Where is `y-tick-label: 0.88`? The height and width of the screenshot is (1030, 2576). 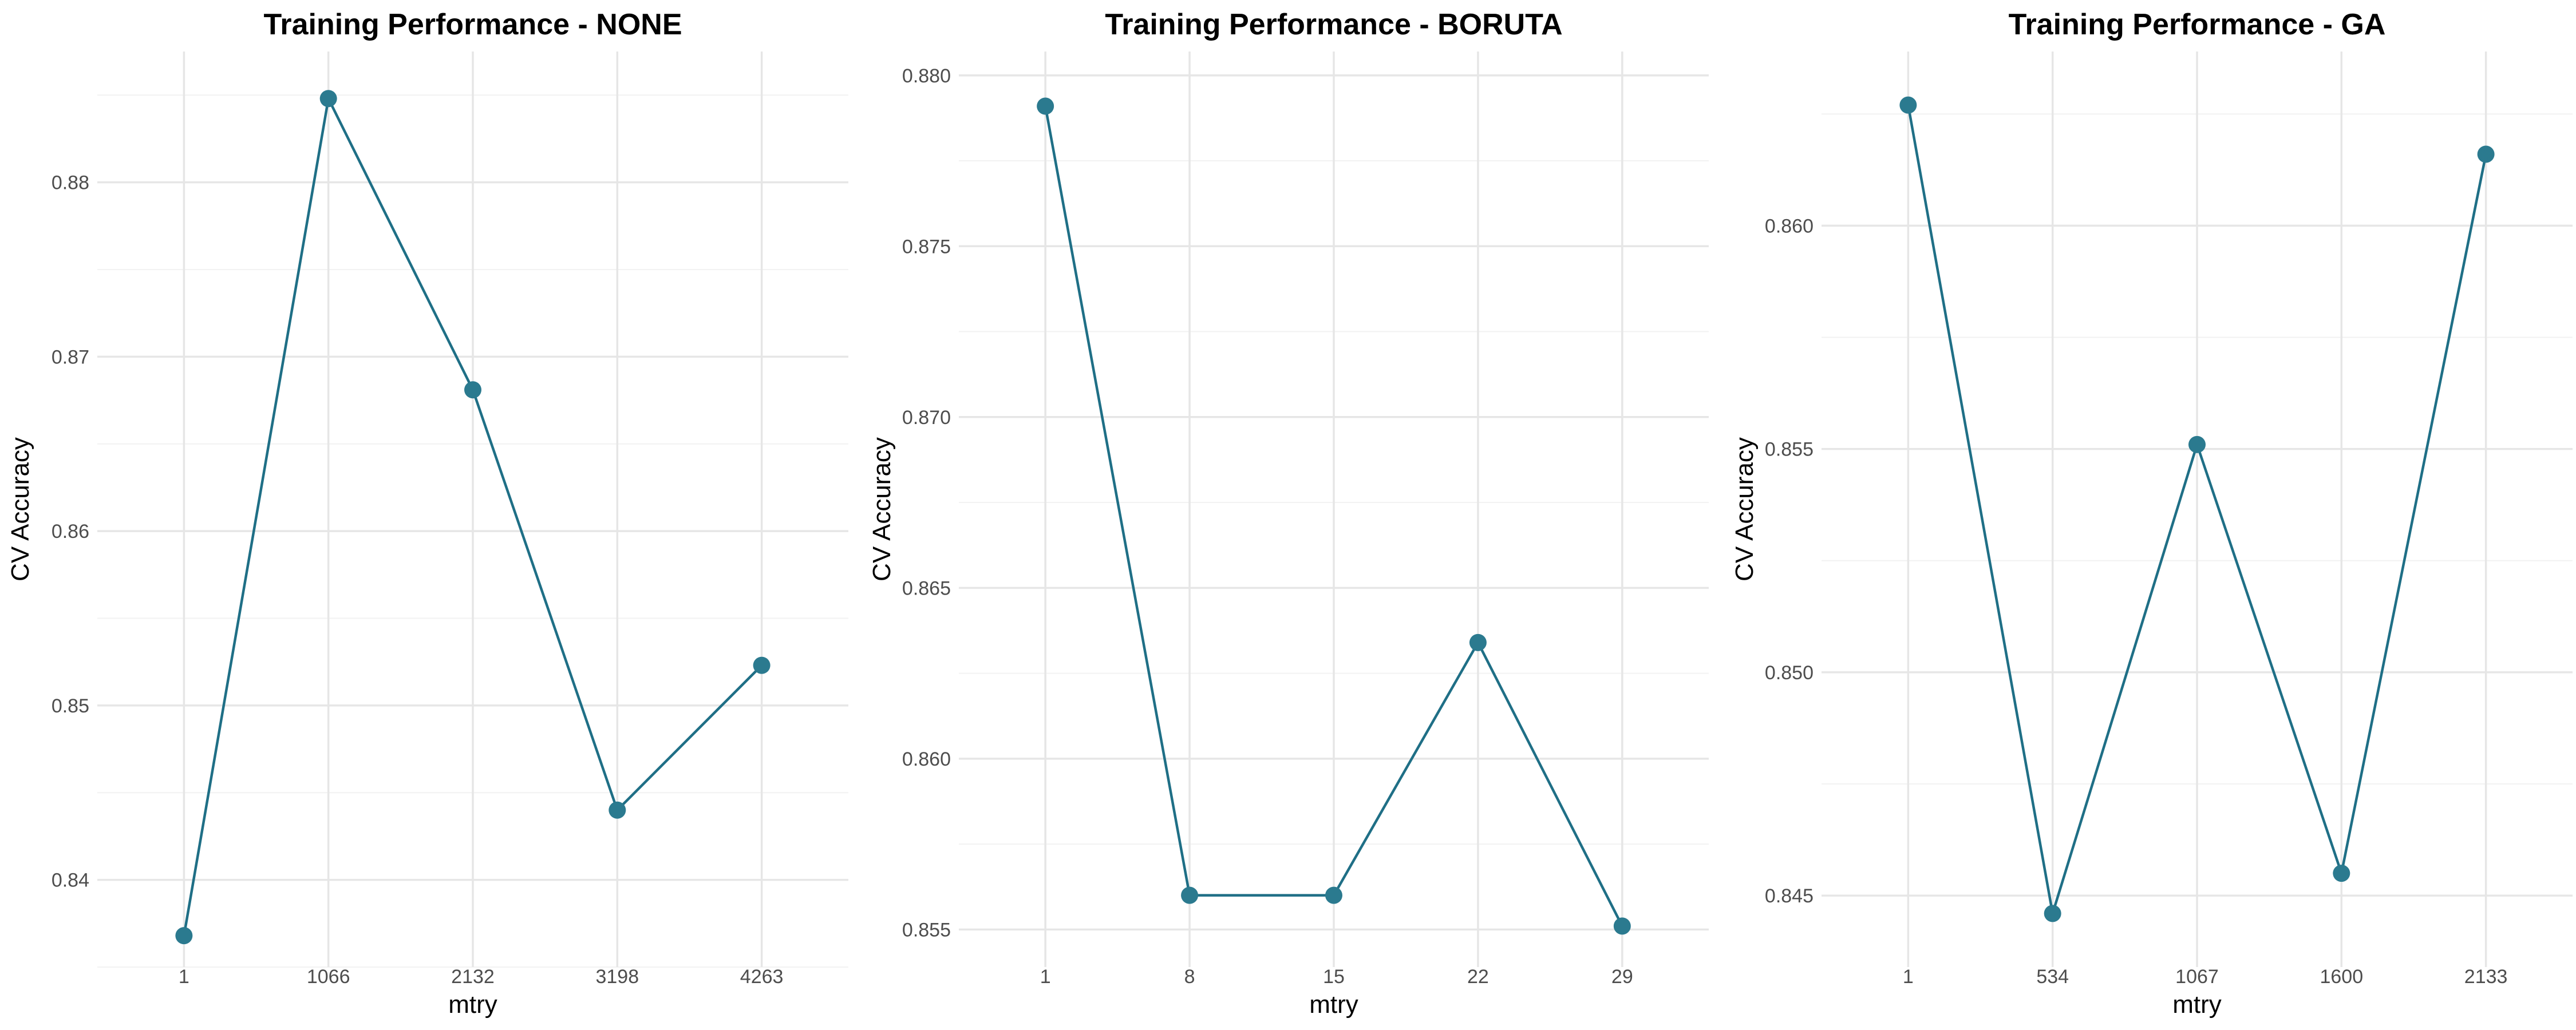 y-tick-label: 0.88 is located at coordinates (70, 183).